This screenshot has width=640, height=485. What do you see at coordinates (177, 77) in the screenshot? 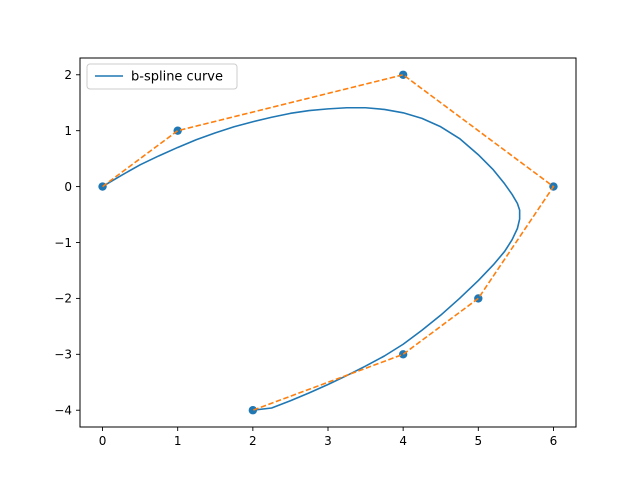
I see `legend-label: b-spline curve` at bounding box center [177, 77].